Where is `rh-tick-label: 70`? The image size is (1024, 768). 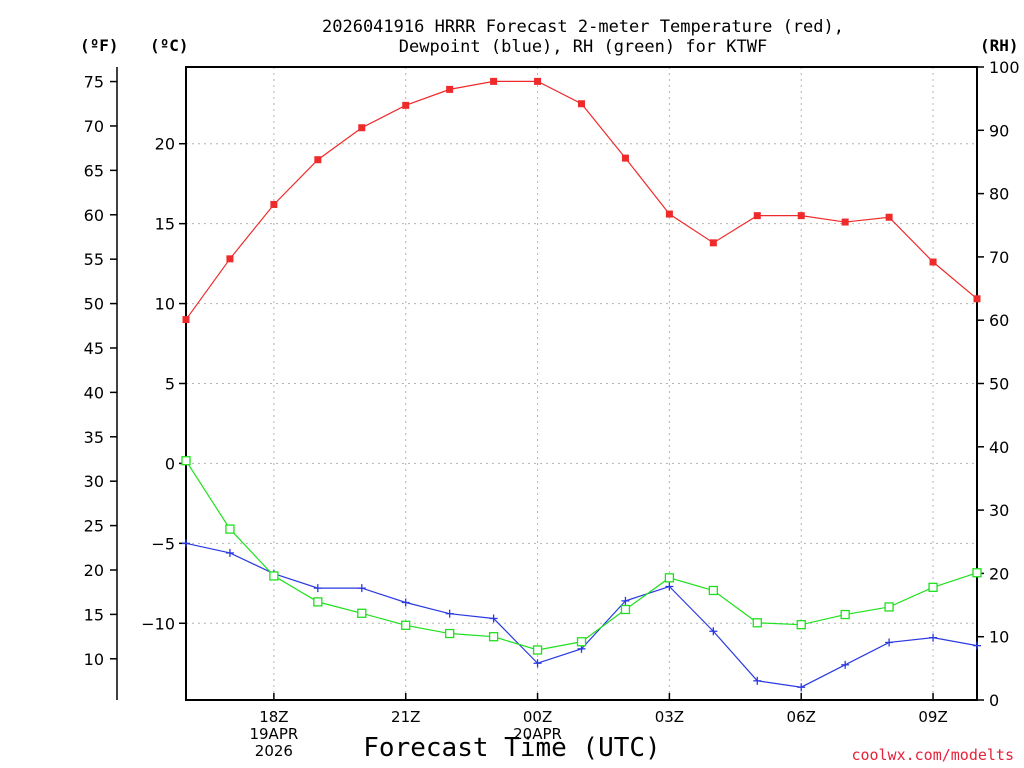
rh-tick-label: 70 is located at coordinates (999, 257).